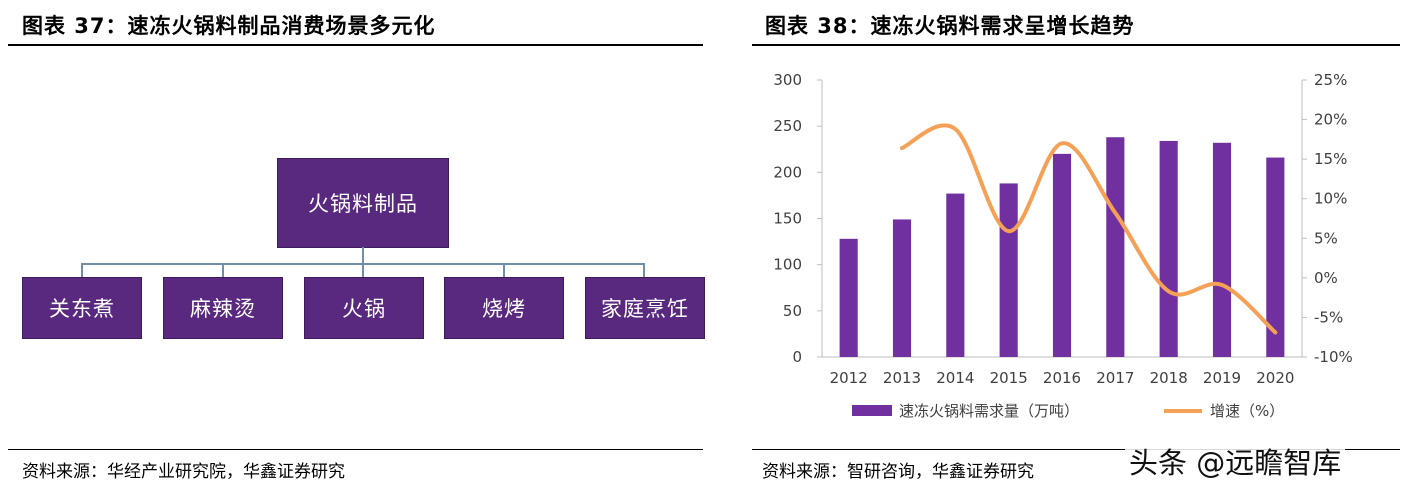 This screenshot has width=1408, height=495. What do you see at coordinates (955, 378) in the screenshot?
I see `x-tick-label: 2014` at bounding box center [955, 378].